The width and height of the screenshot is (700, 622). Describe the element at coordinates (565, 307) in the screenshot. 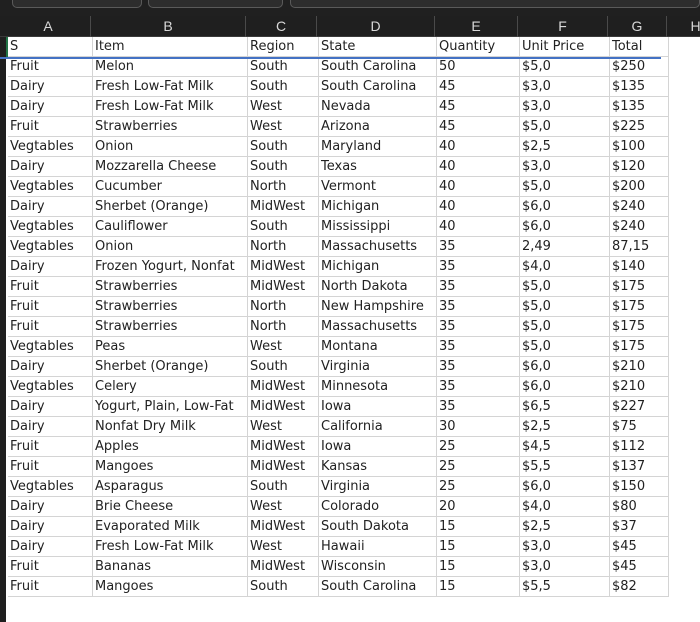

I see `table-cell: $5,0` at that location.